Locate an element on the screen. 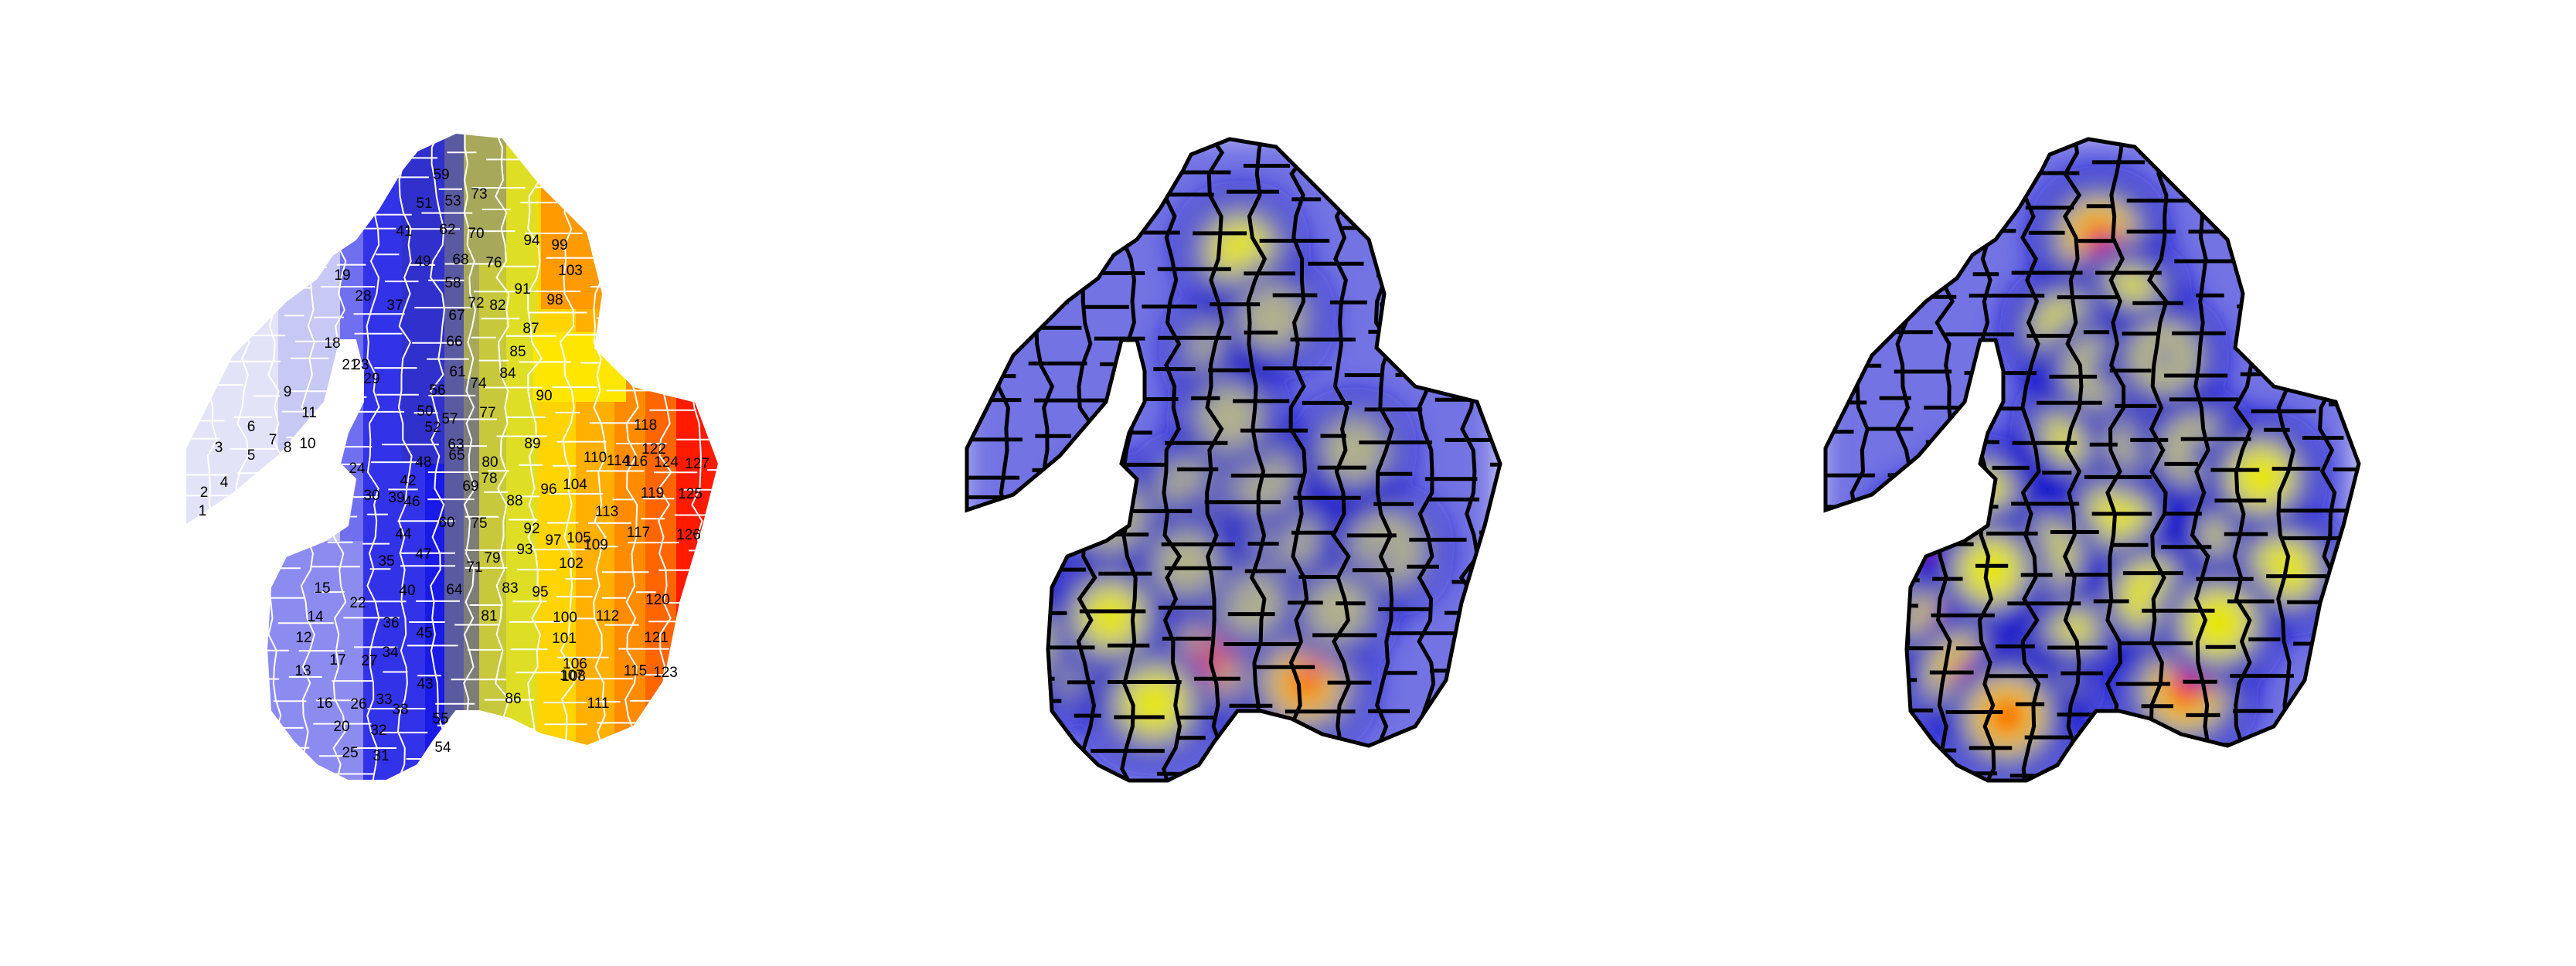 The image size is (2576, 966). region-label-41: 41 is located at coordinates (404, 232).